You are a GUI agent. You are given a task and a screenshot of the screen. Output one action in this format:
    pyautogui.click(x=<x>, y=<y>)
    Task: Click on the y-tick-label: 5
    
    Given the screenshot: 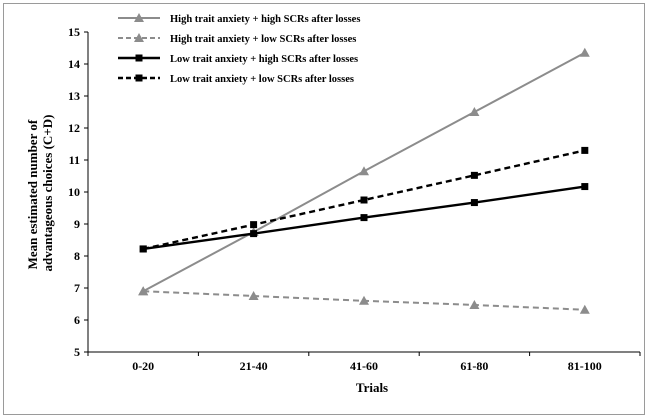 What is the action you would take?
    pyautogui.click(x=77, y=352)
    